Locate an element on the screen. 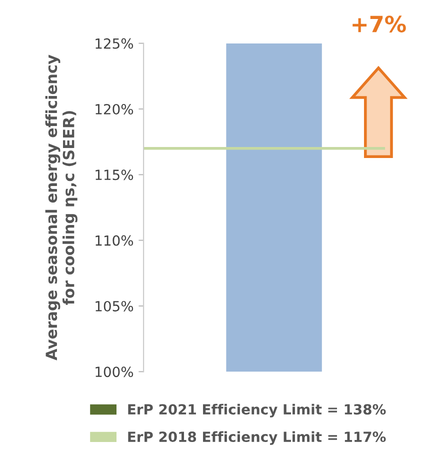 The image size is (435, 456). text: +7% is located at coordinates (379, 24).